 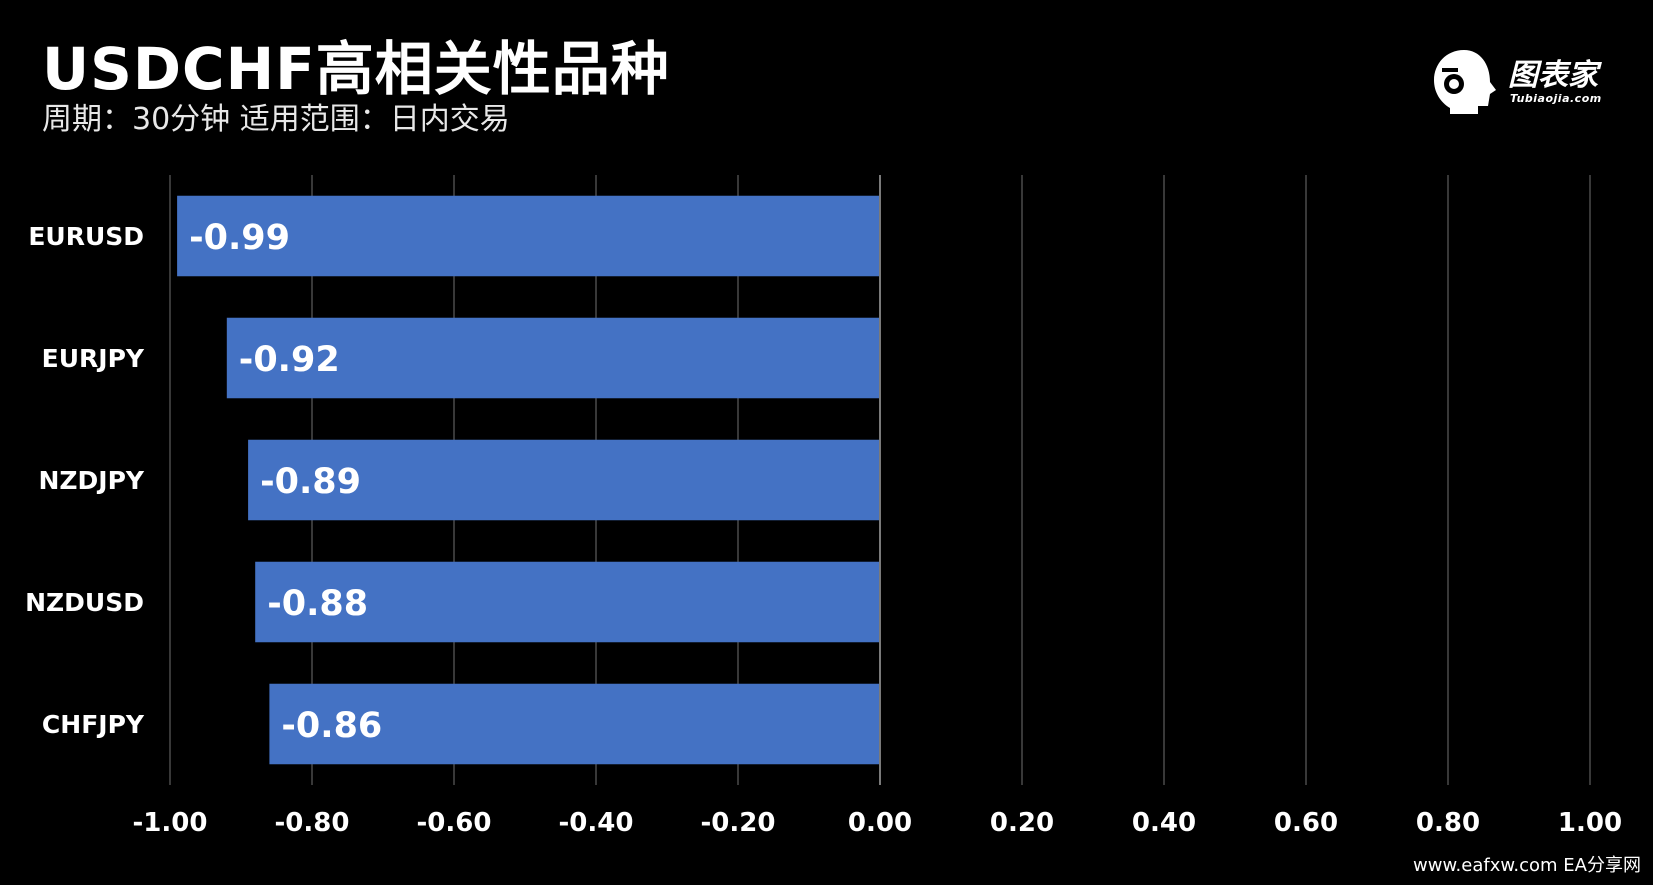 What do you see at coordinates (331, 726) in the screenshot?
I see `data-label: -0.86` at bounding box center [331, 726].